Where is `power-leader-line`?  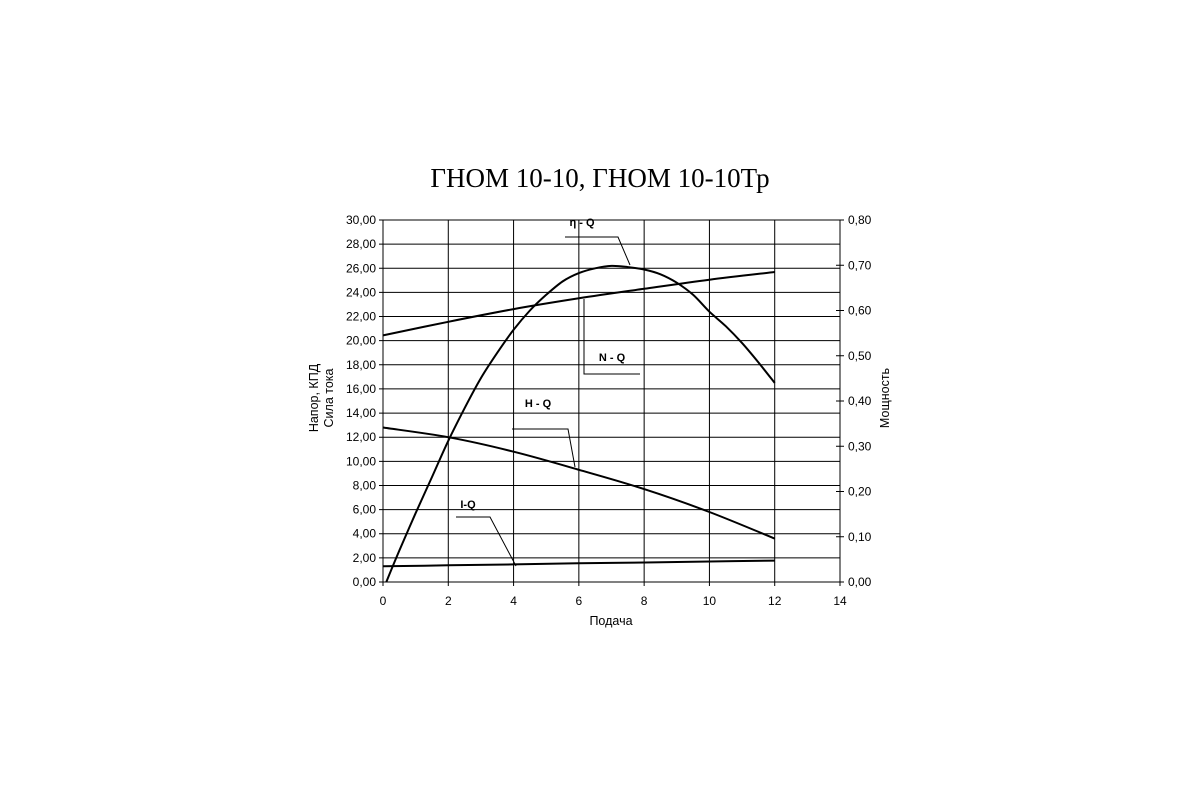 power-leader-line is located at coordinates (611, 337).